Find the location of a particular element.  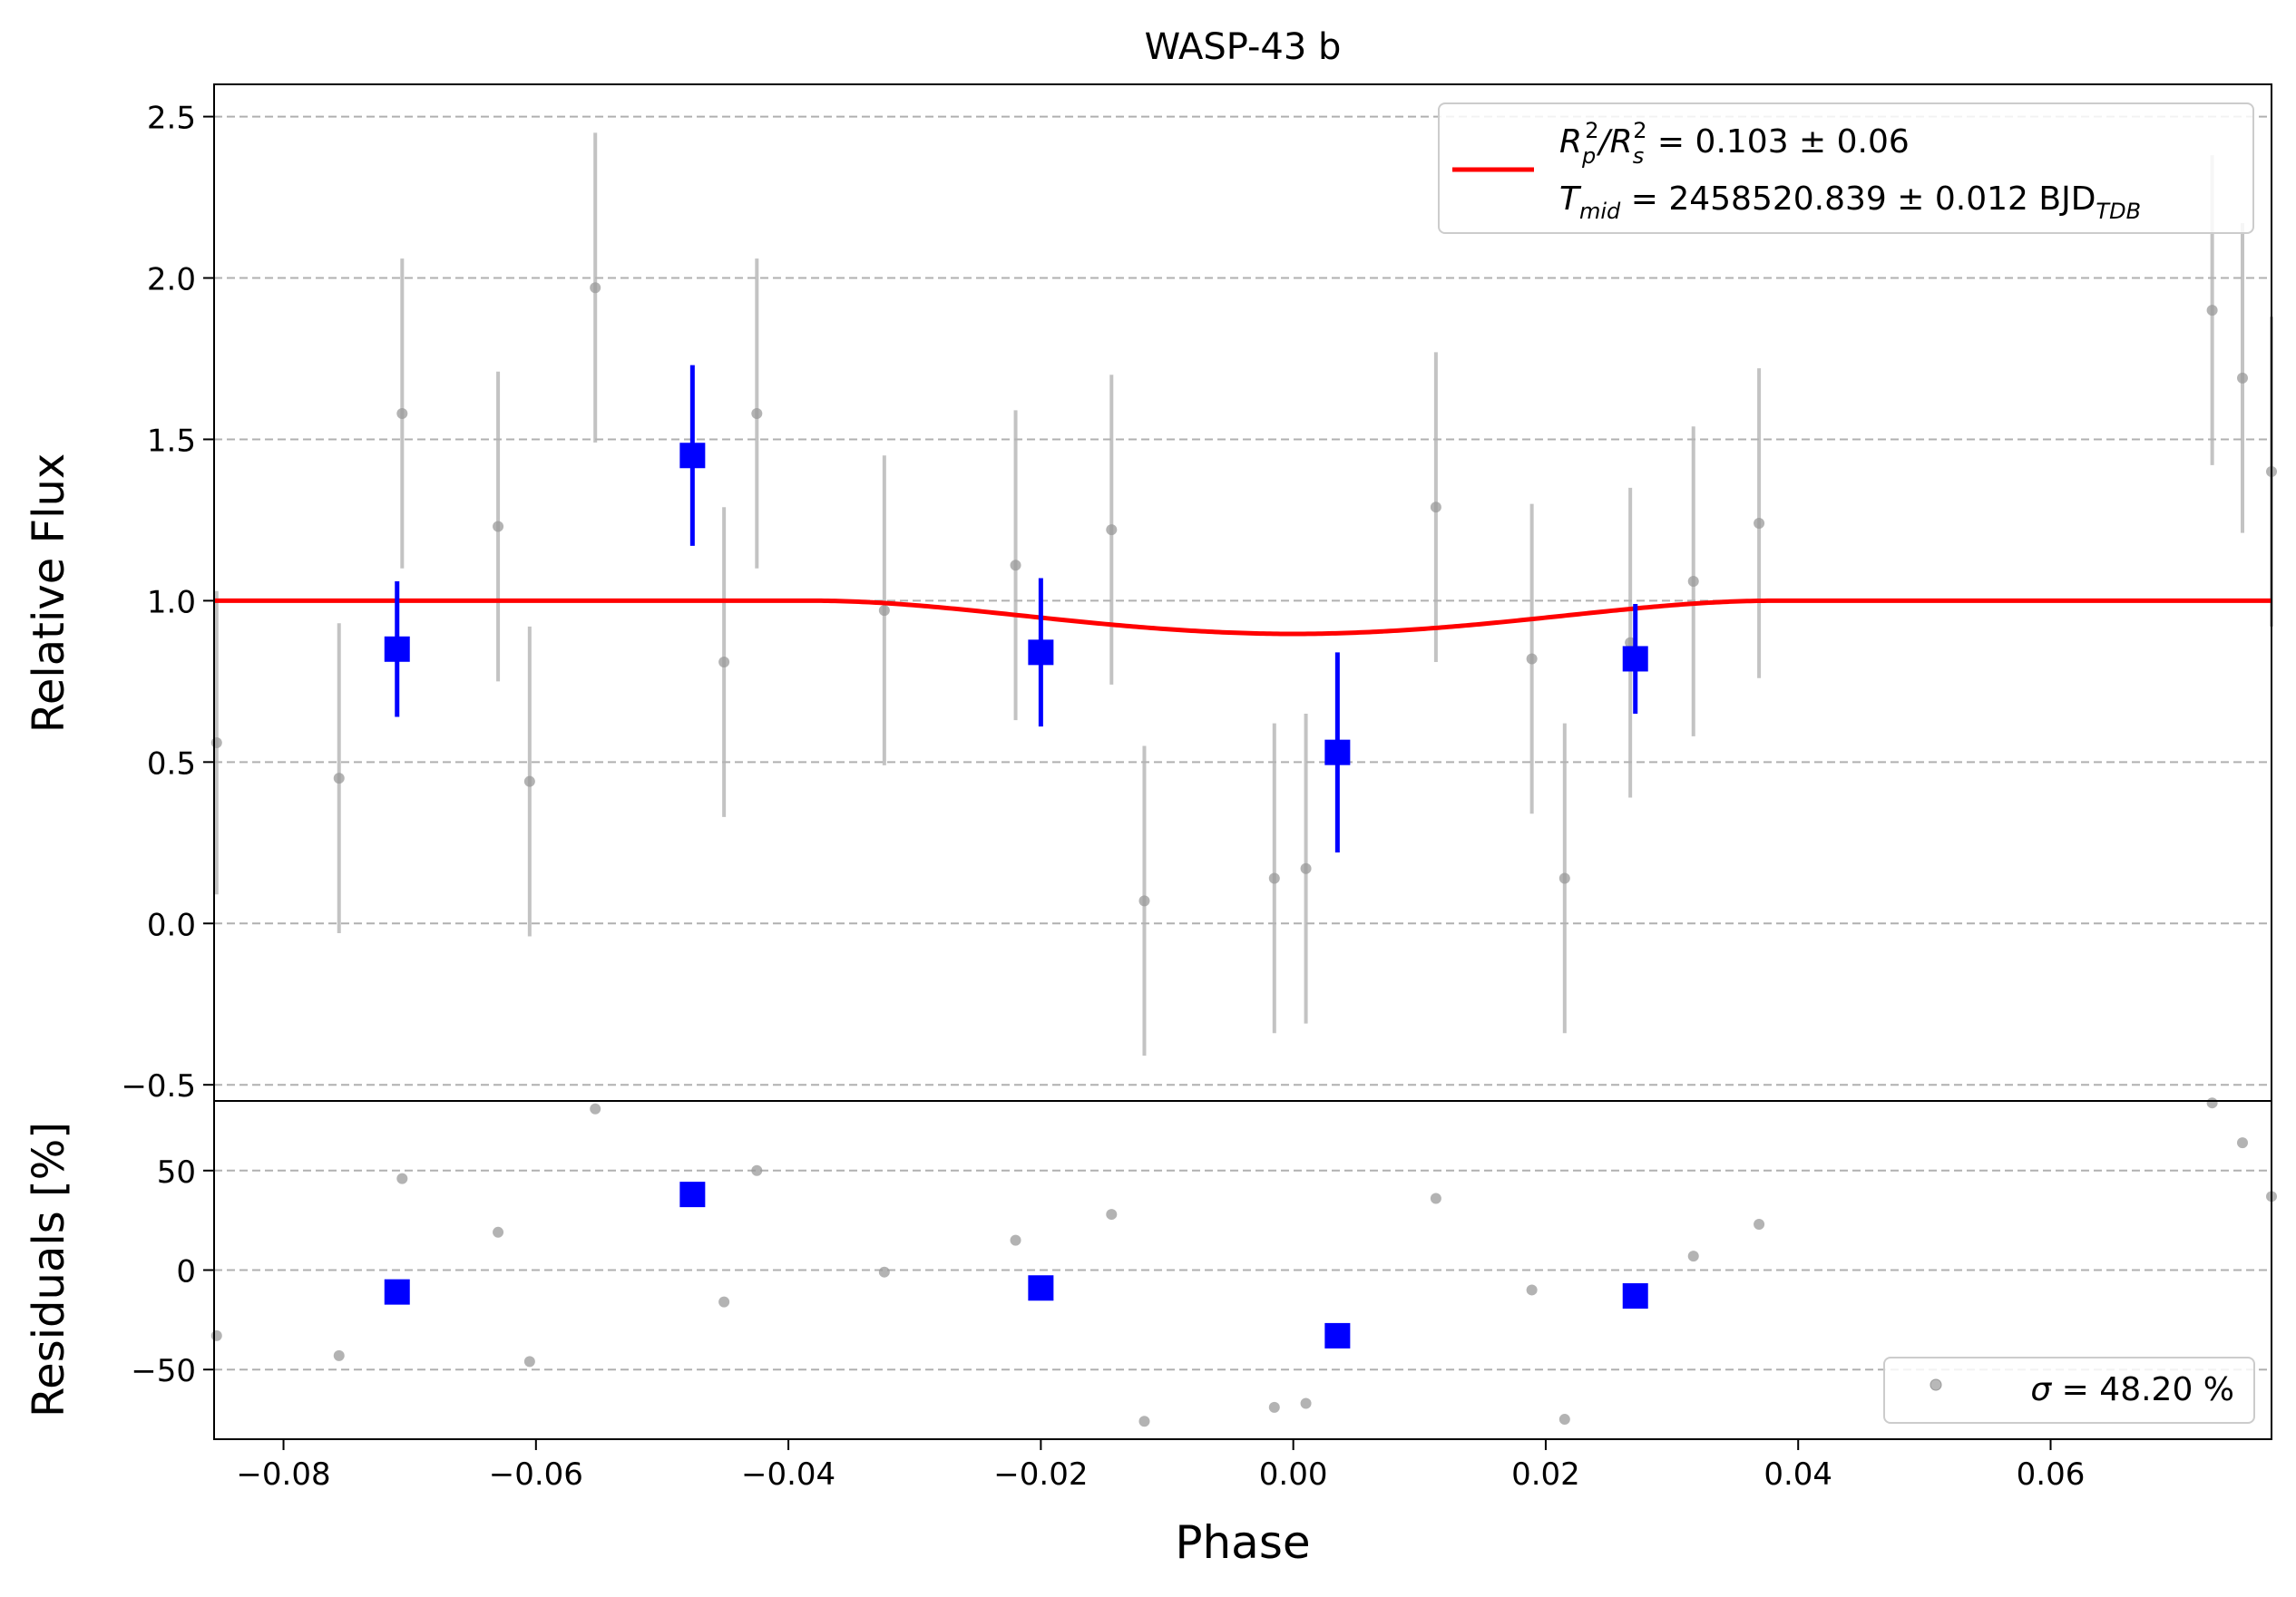

main-legend-box is located at coordinates (1846, 168).